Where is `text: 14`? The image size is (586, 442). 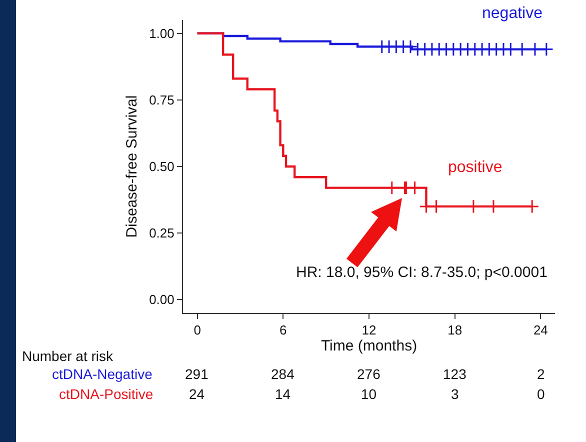 text: 14 is located at coordinates (283, 394).